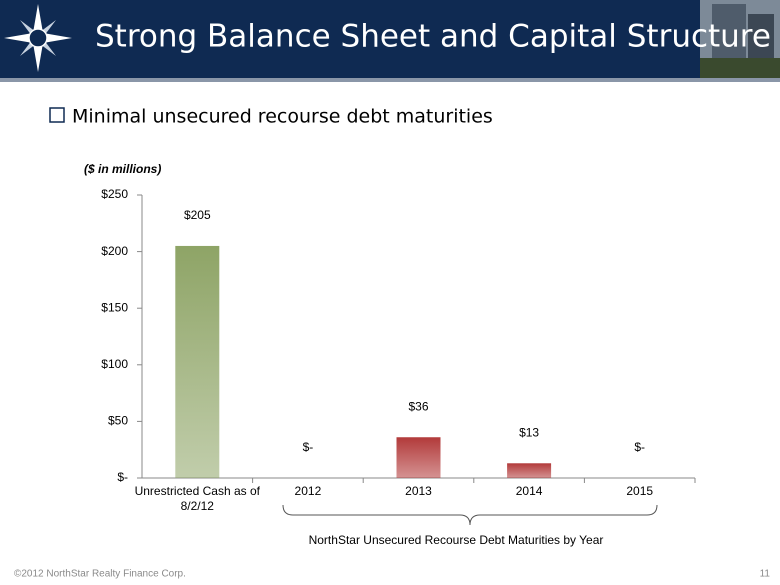  I want to click on header-bar, so click(390, 39).